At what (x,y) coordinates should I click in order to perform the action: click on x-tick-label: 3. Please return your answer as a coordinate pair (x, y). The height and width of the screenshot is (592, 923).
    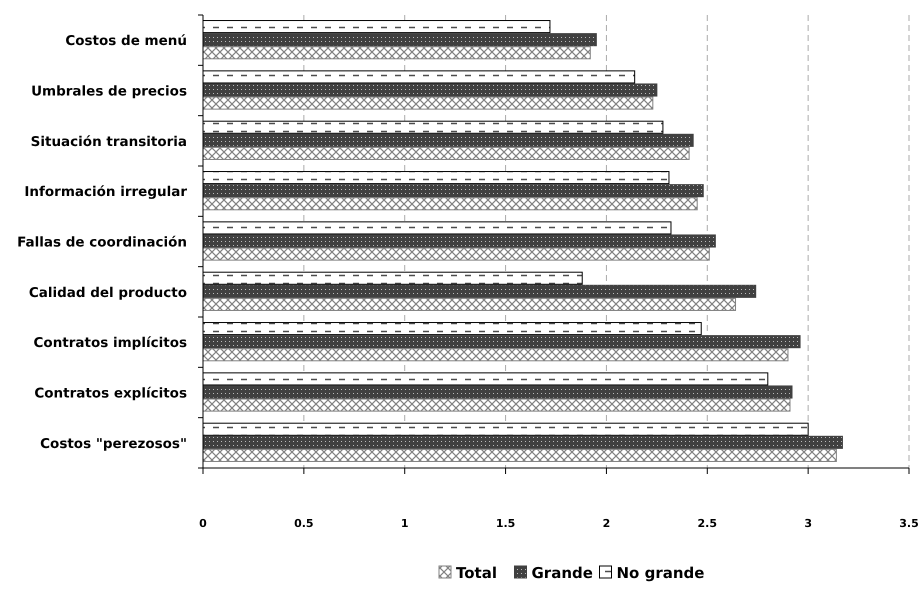
    Looking at the image, I should click on (808, 523).